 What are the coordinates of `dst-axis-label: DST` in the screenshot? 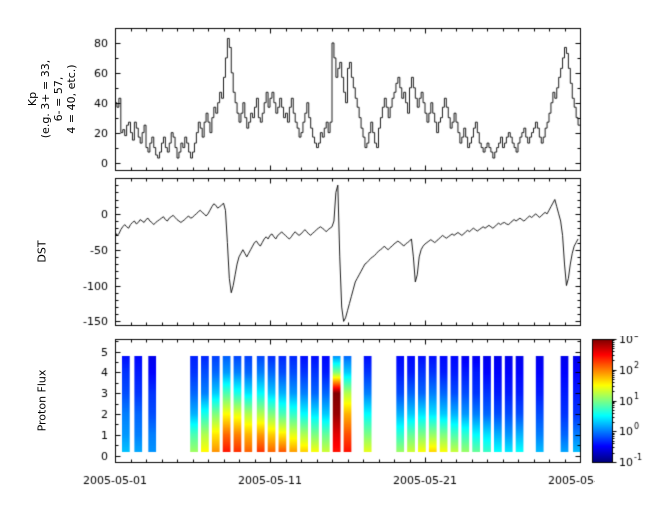 It's located at (42, 251).